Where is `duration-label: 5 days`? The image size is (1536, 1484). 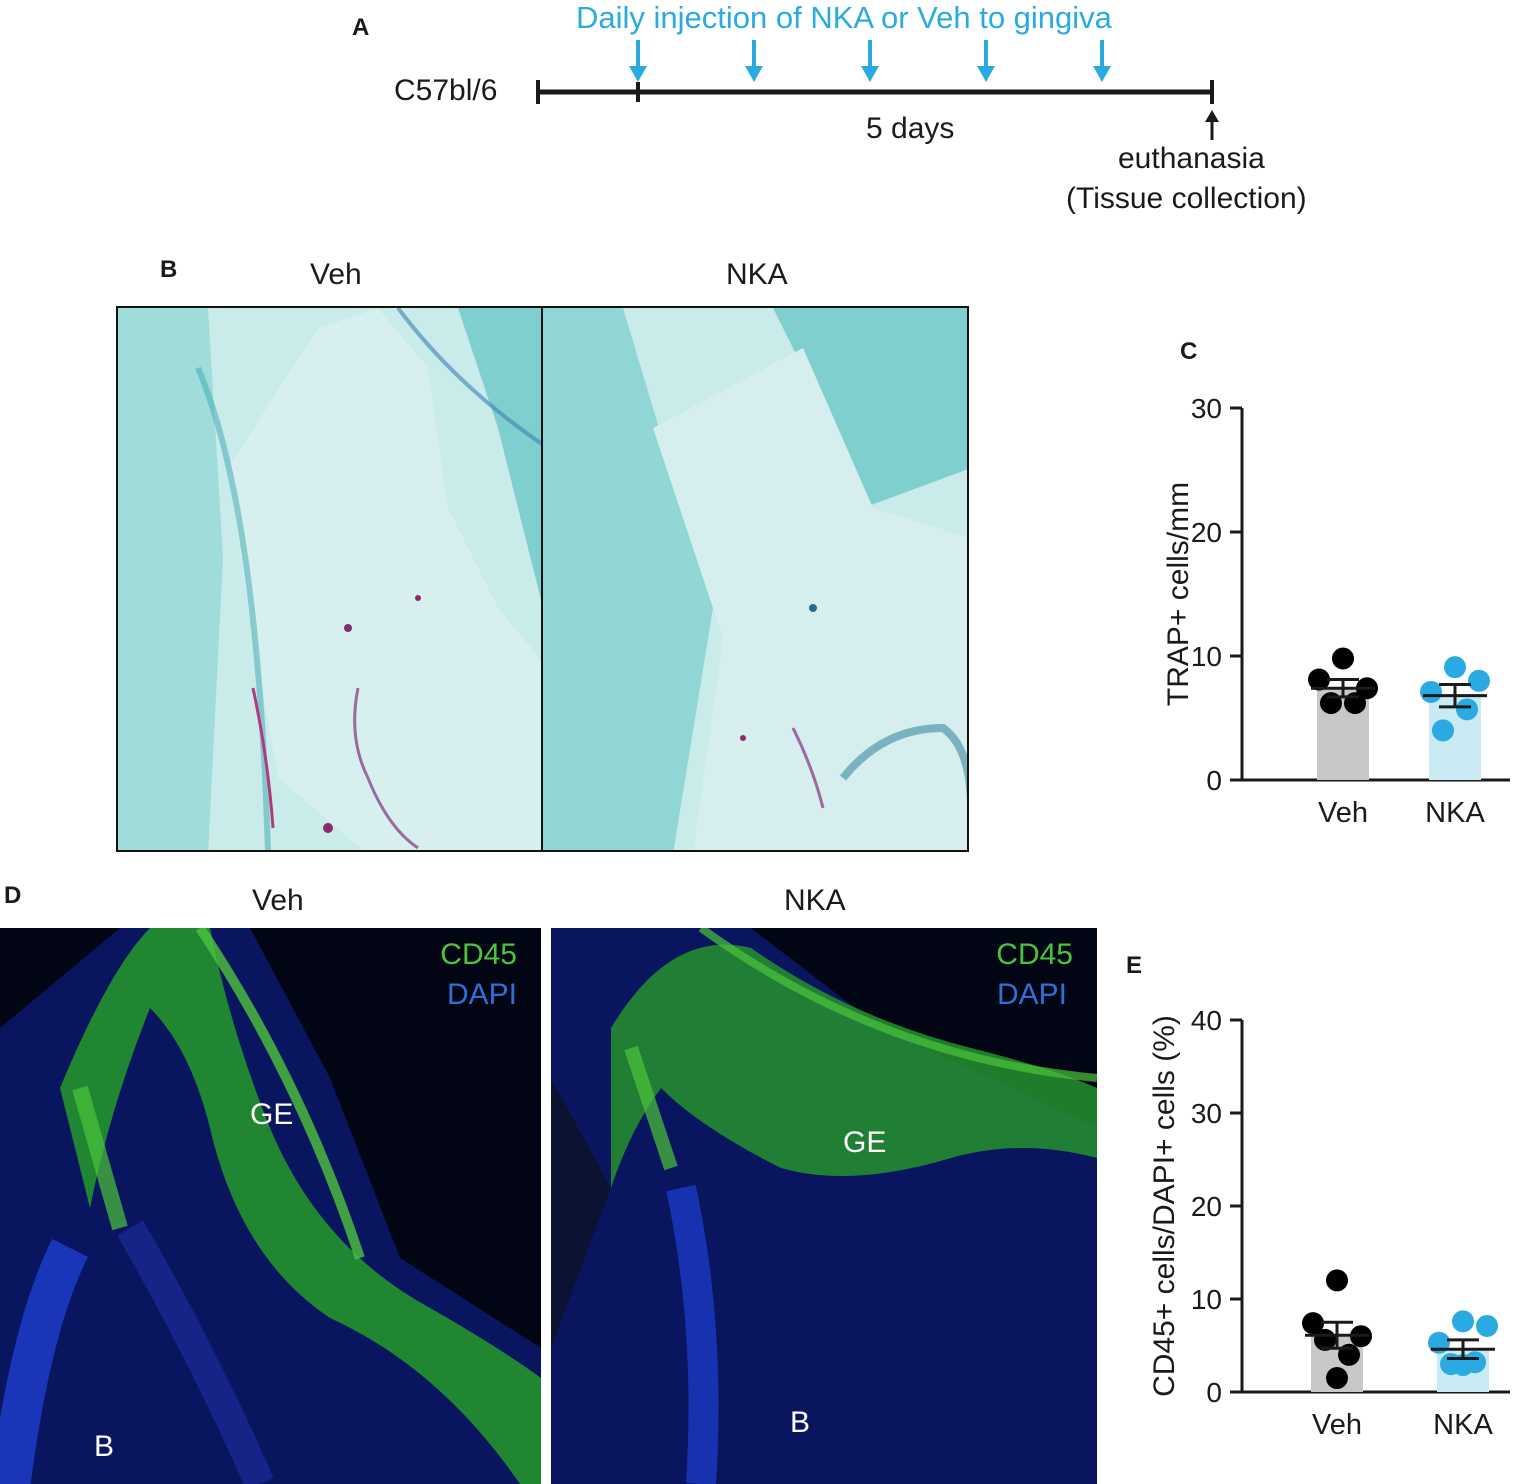 duration-label: 5 days is located at coordinates (910, 128).